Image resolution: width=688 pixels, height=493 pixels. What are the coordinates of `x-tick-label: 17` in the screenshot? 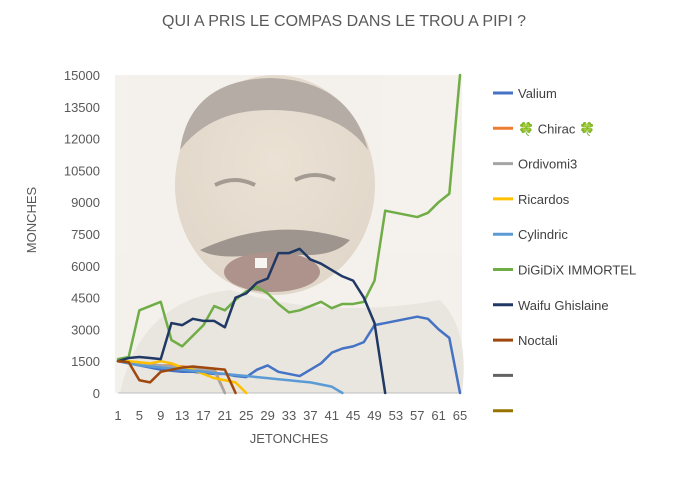 It's located at (203, 415).